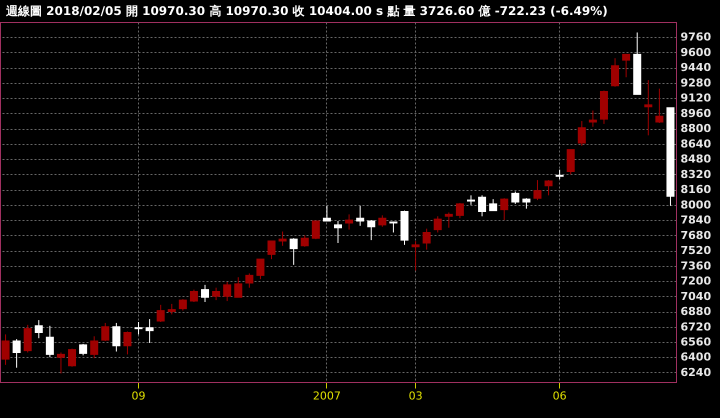  I want to click on chart-title: 週線圖 2018/02/05 開 10970.30 高 10970.30 收 10404.00 s 點 量 3726.60 億 -722.23 (-6.49%), so click(306, 11).